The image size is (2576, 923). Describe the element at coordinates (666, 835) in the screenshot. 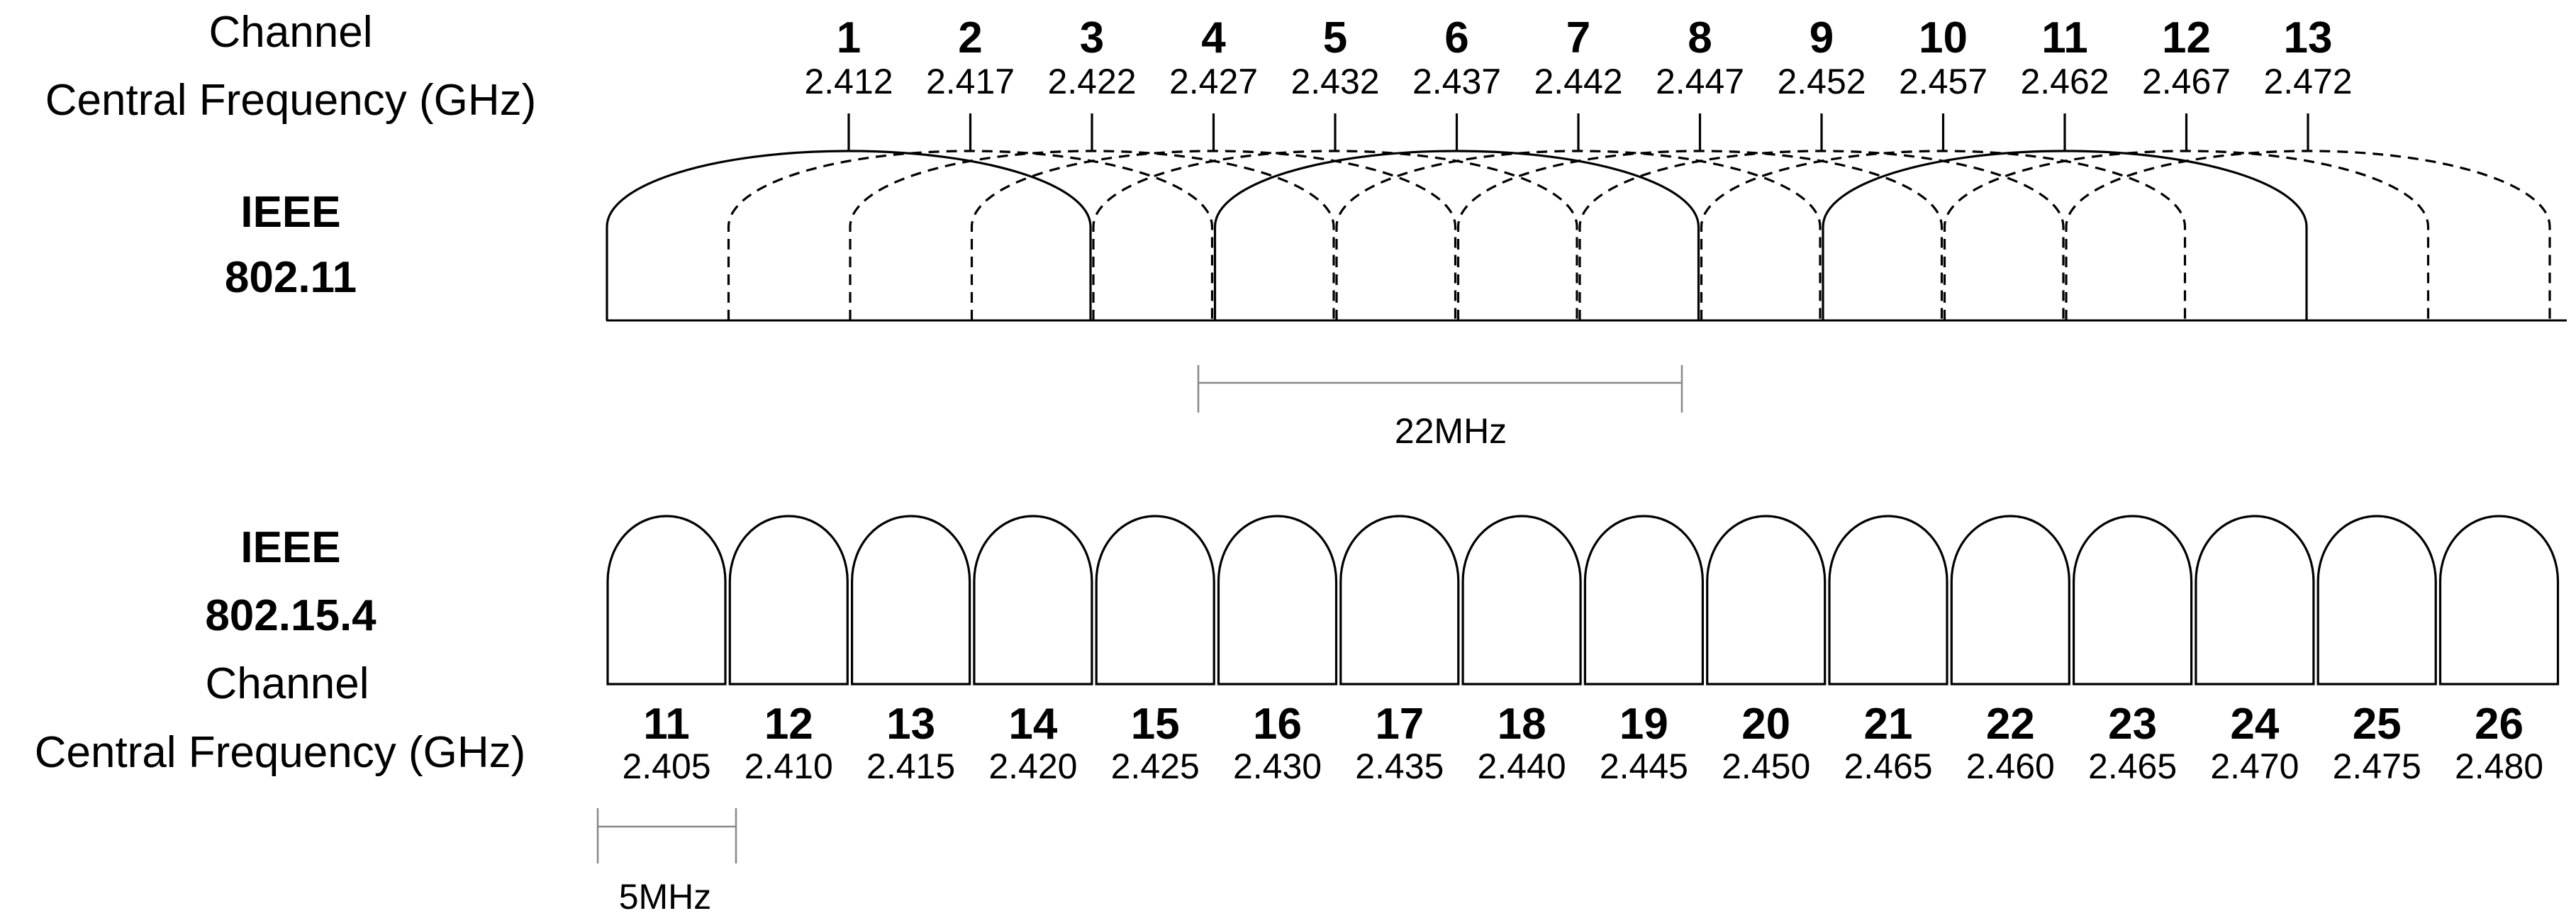

I see `zigbee-spacing-dimension` at that location.